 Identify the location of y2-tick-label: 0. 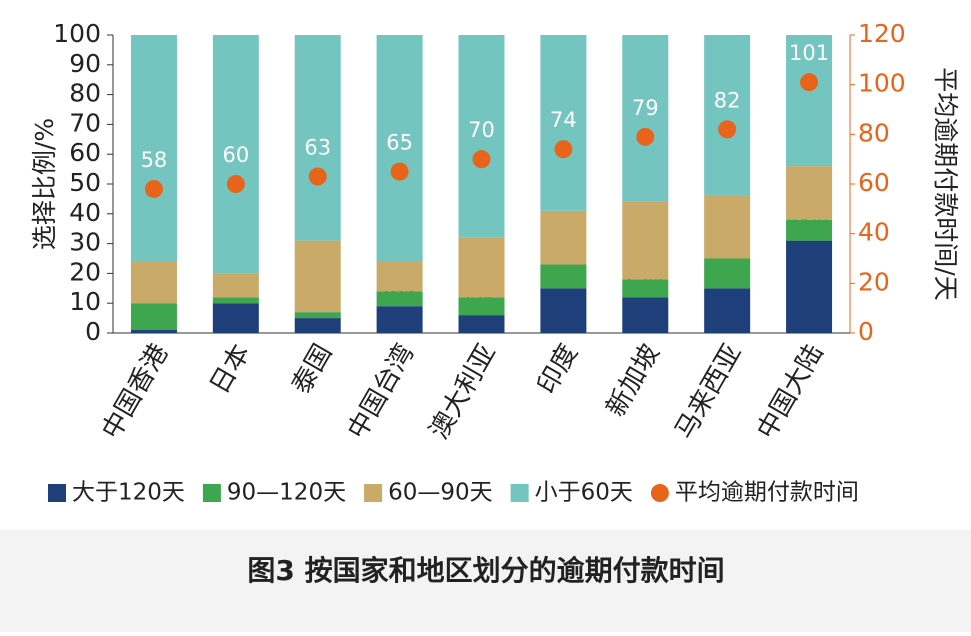
(866, 331).